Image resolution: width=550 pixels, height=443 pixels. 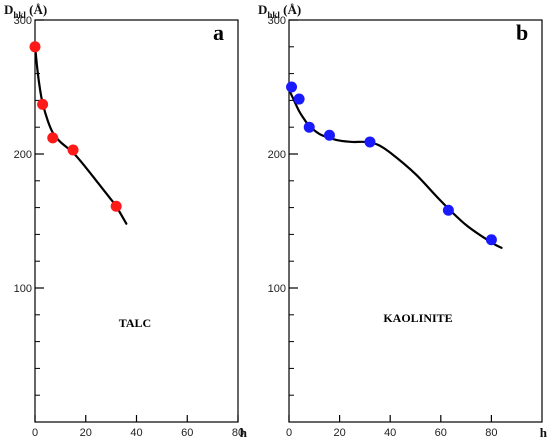 What do you see at coordinates (522, 32) in the screenshot?
I see `panel-letter: b` at bounding box center [522, 32].